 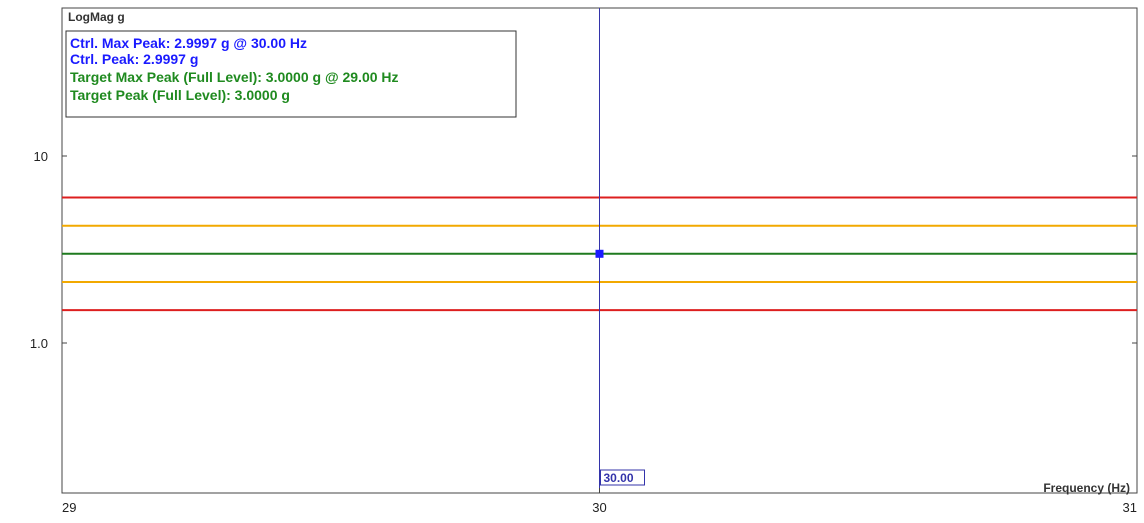 I want to click on cursor-readout-label: 30.00, so click(x=619, y=478).